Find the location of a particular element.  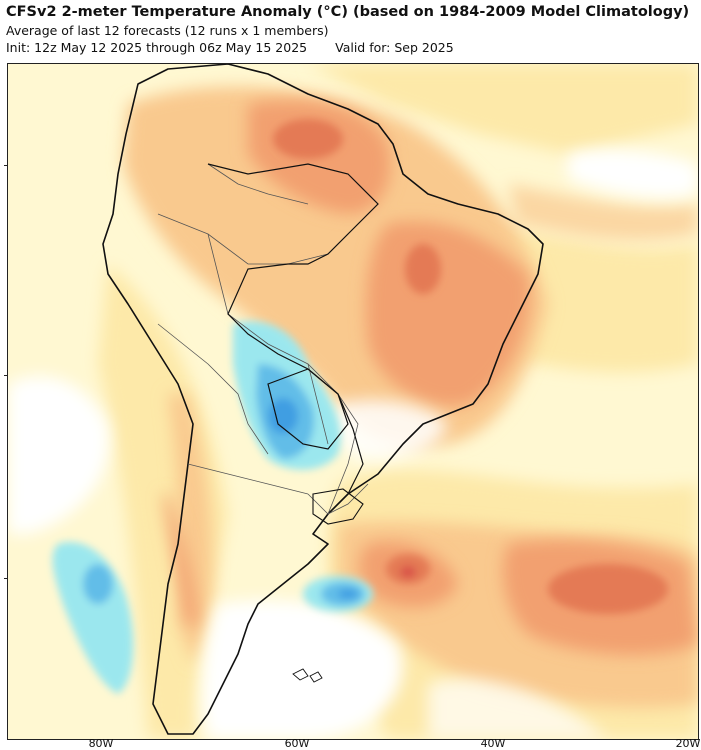

longitude-label-60w: 60W is located at coordinates (297, 743).